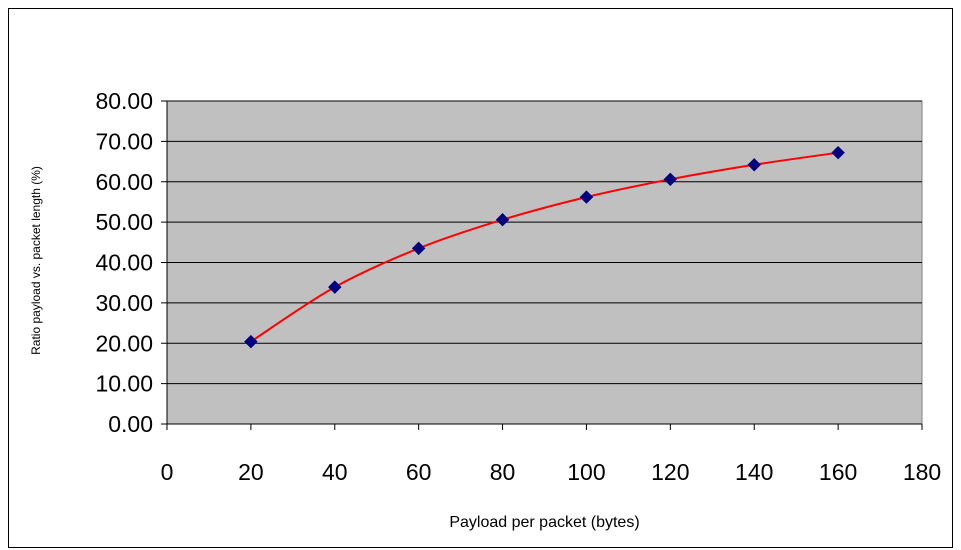 The width and height of the screenshot is (961, 550). What do you see at coordinates (124, 222) in the screenshot?
I see `y-tick-label: 50.00` at bounding box center [124, 222].